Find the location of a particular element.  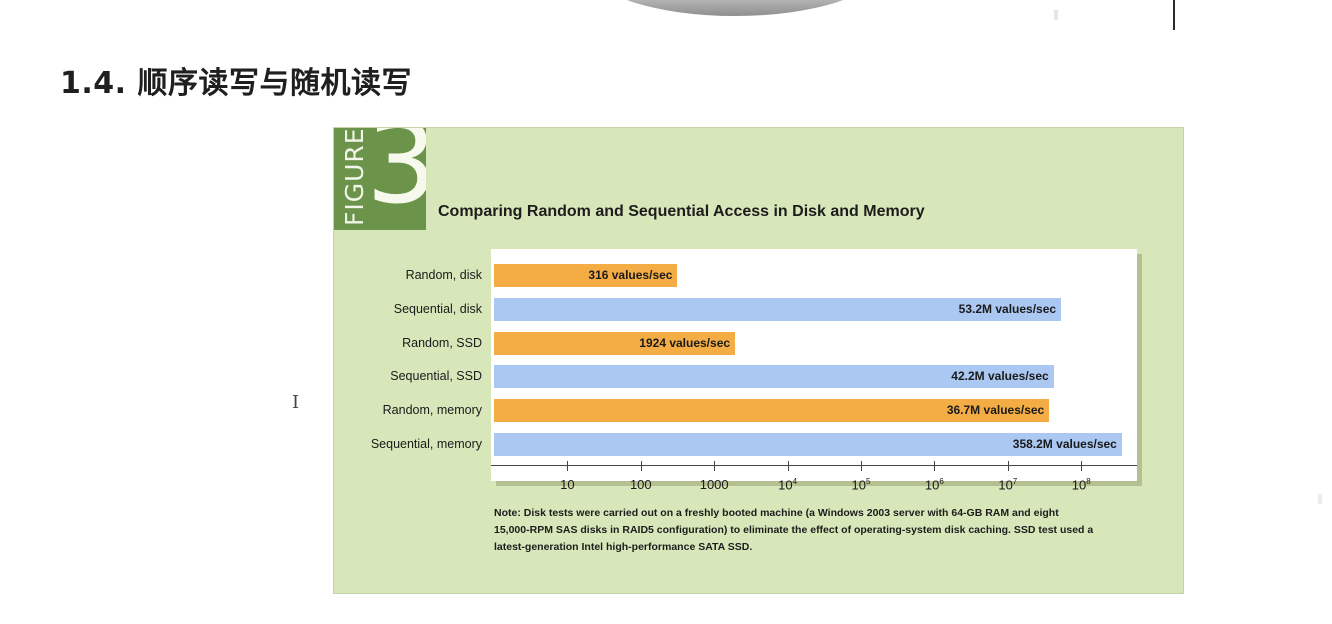

x-tick-label-base: 1000 is located at coordinates (714, 484).